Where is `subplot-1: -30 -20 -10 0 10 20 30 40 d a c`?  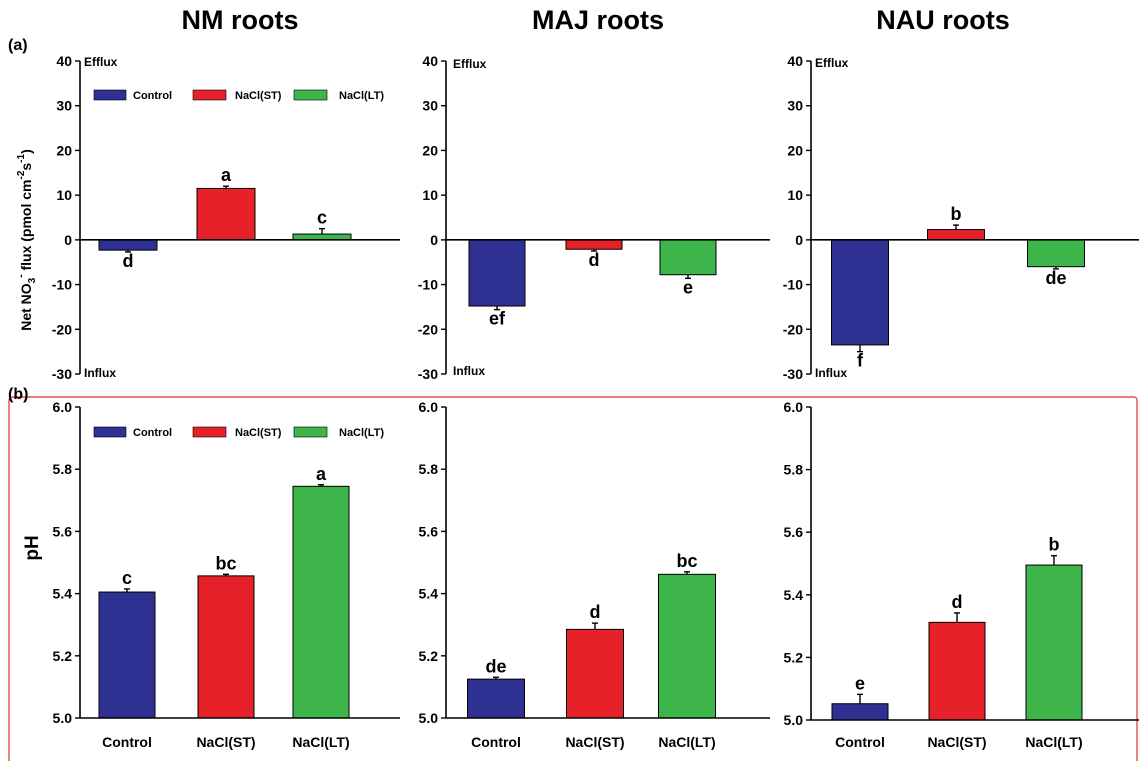
subplot-1: -30 -20 -10 0 10 20 30 40 d a c is located at coordinates (226, 217).